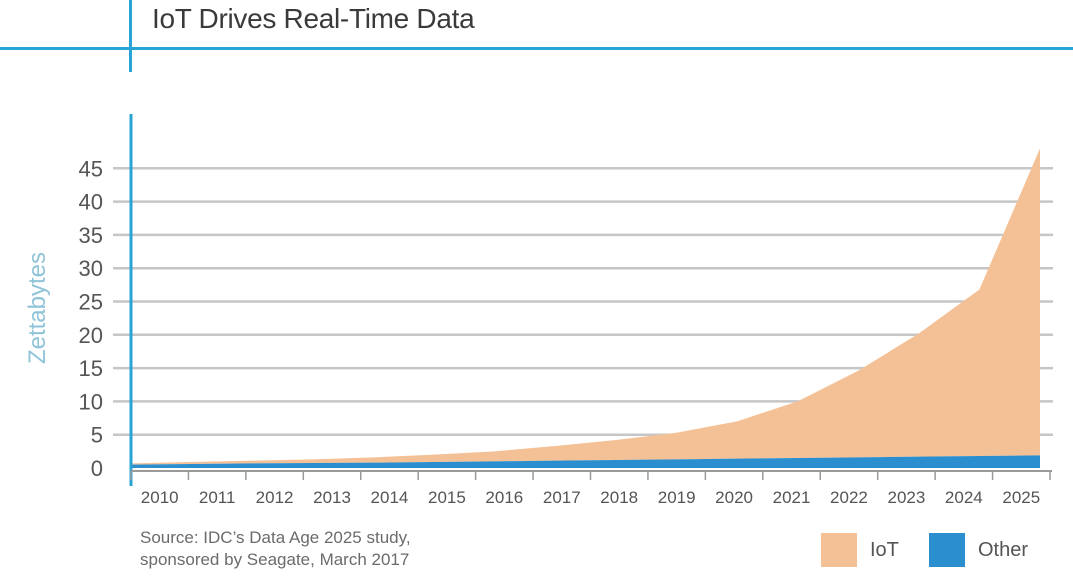  I want to click on y-tick-label-30: 30, so click(91, 268).